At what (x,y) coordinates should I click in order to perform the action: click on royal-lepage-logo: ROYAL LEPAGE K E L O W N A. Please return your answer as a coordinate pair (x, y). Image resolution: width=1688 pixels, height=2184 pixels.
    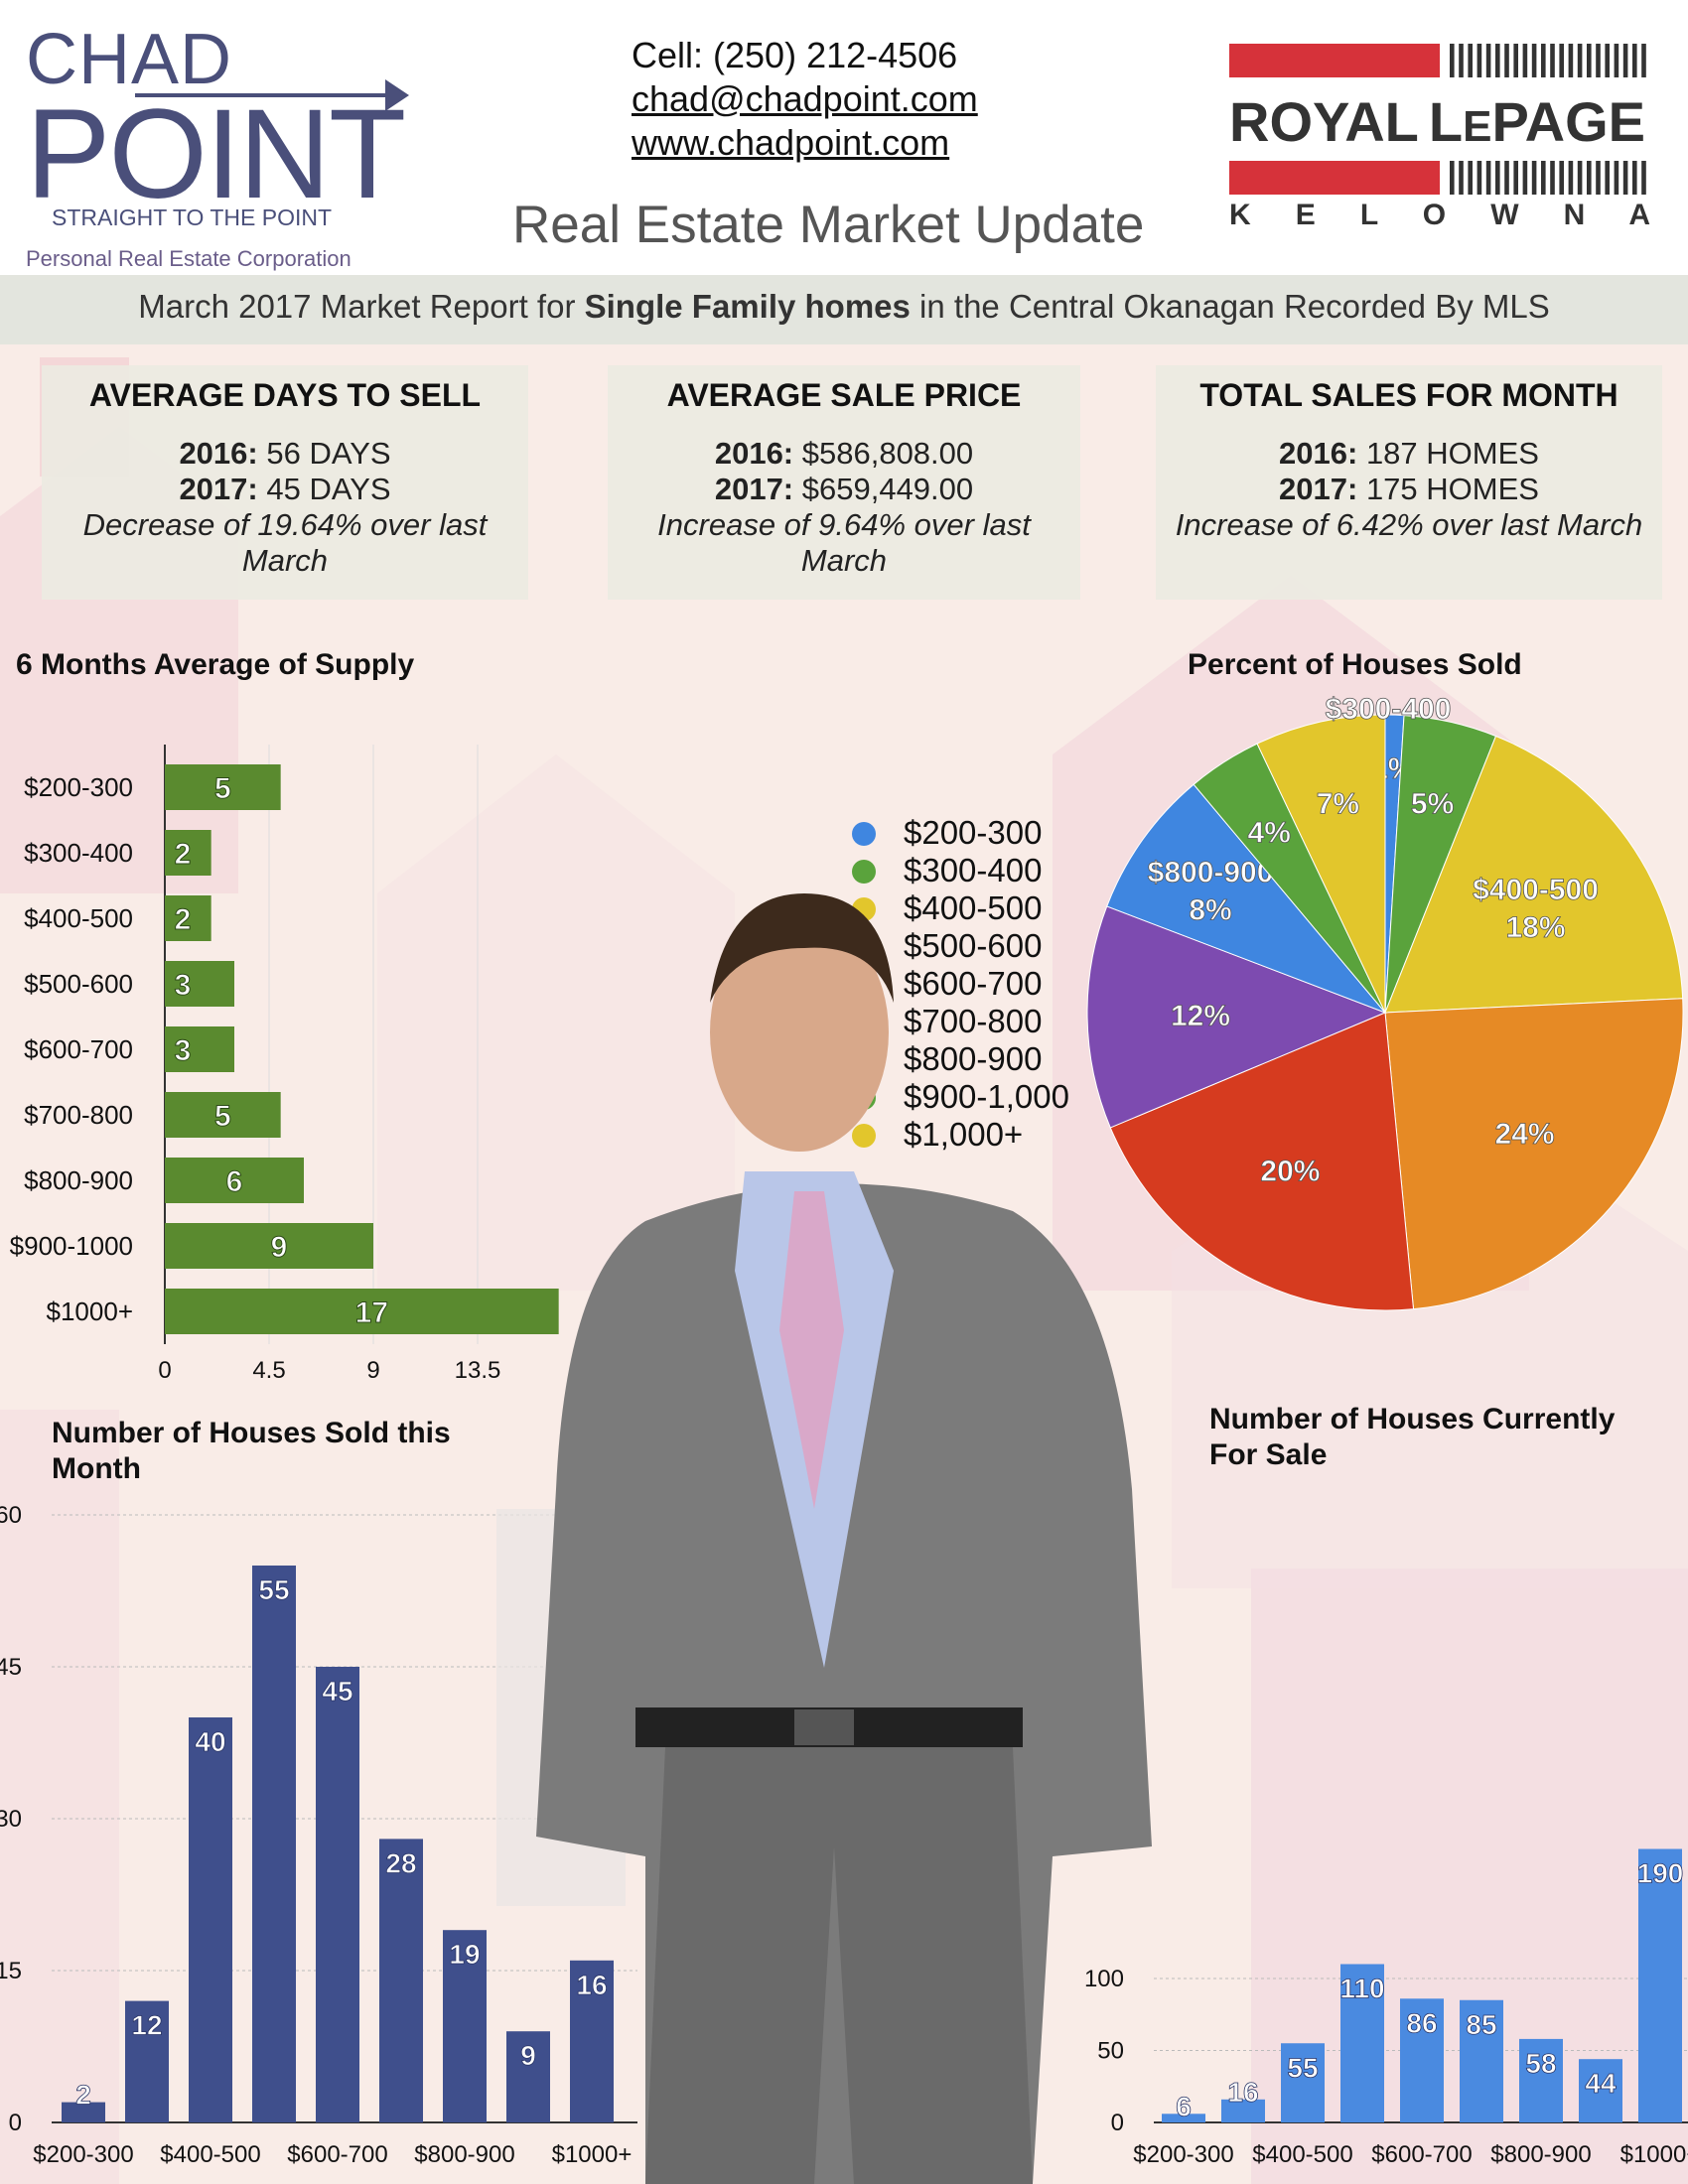
    Looking at the image, I should click on (1439, 137).